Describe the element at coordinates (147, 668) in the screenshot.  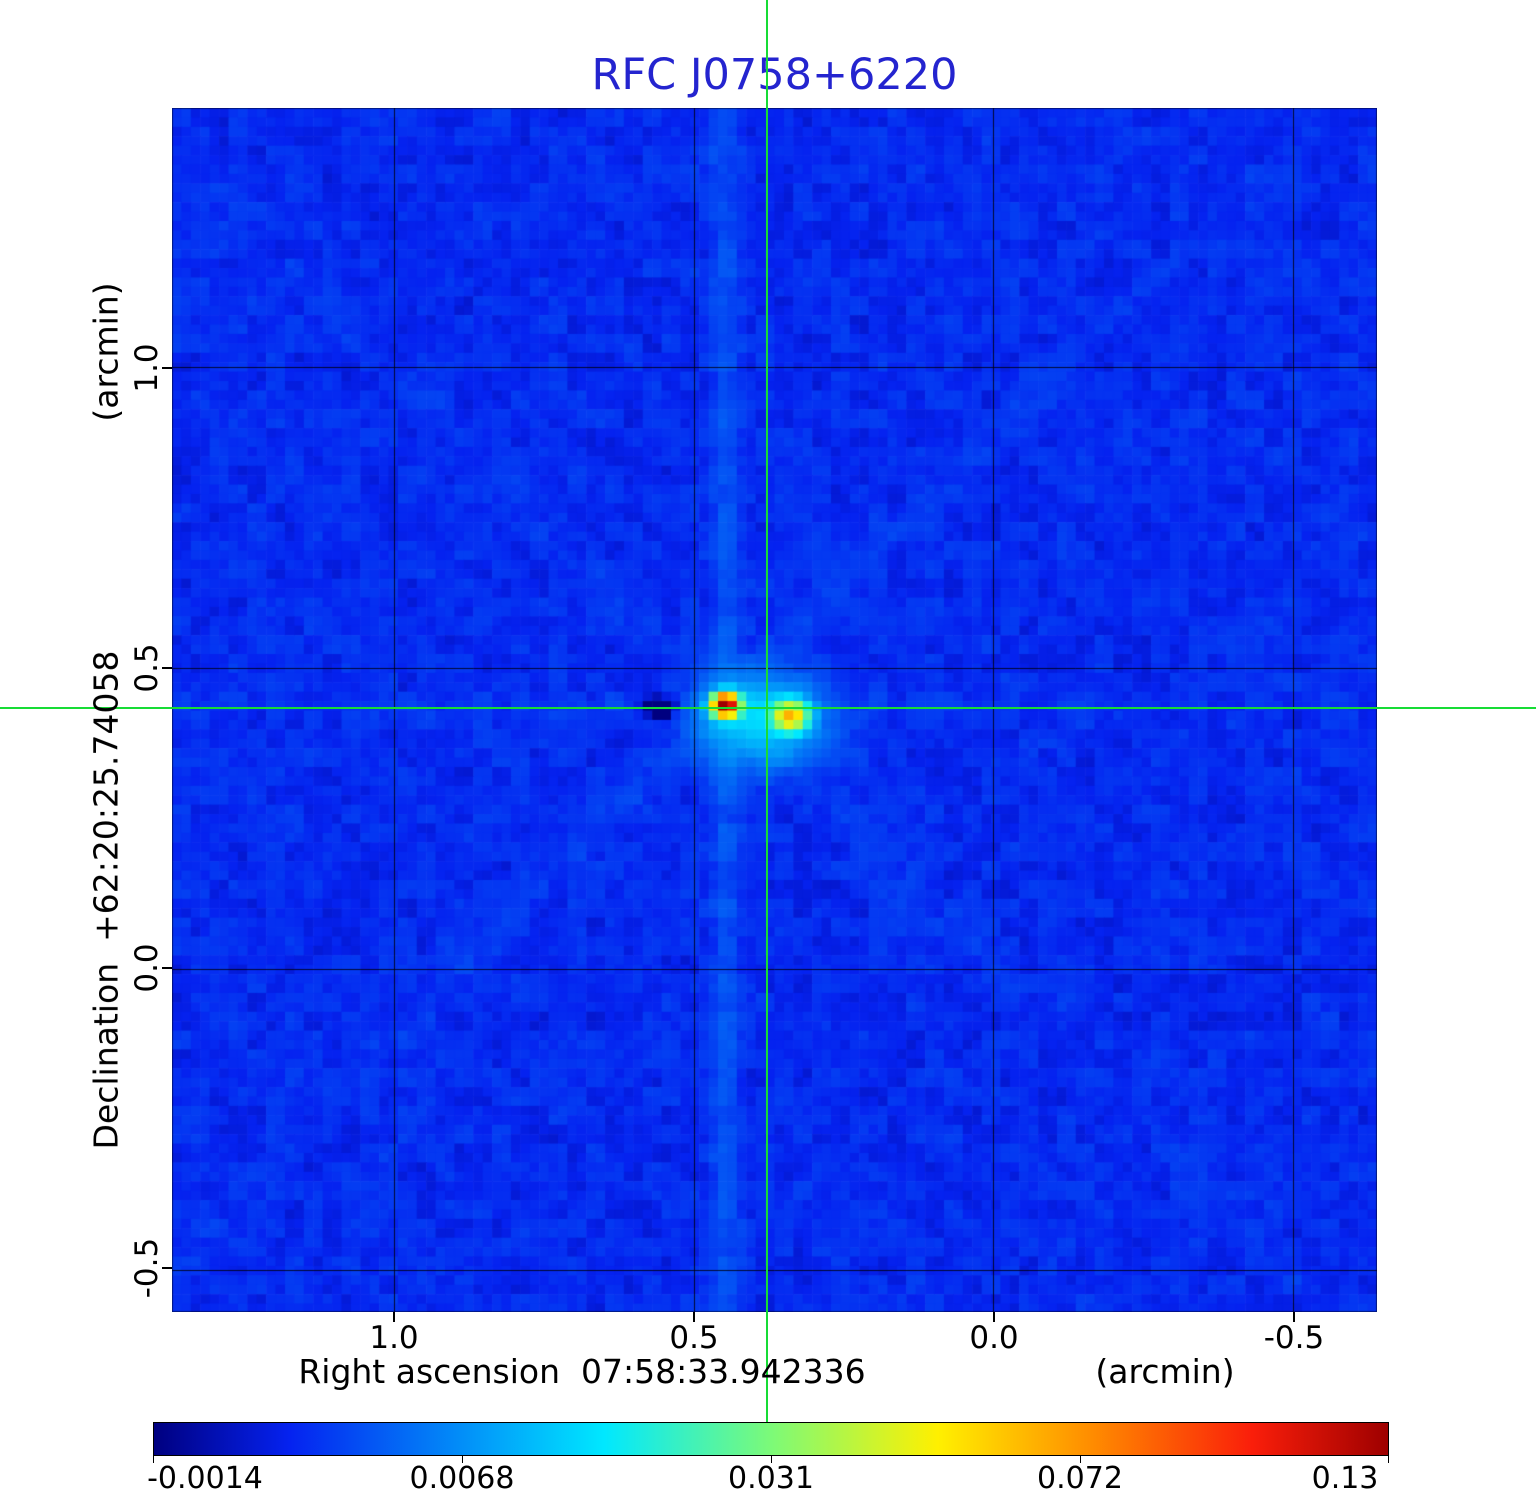
I see `y-axis-tick-label: 0.5` at that location.